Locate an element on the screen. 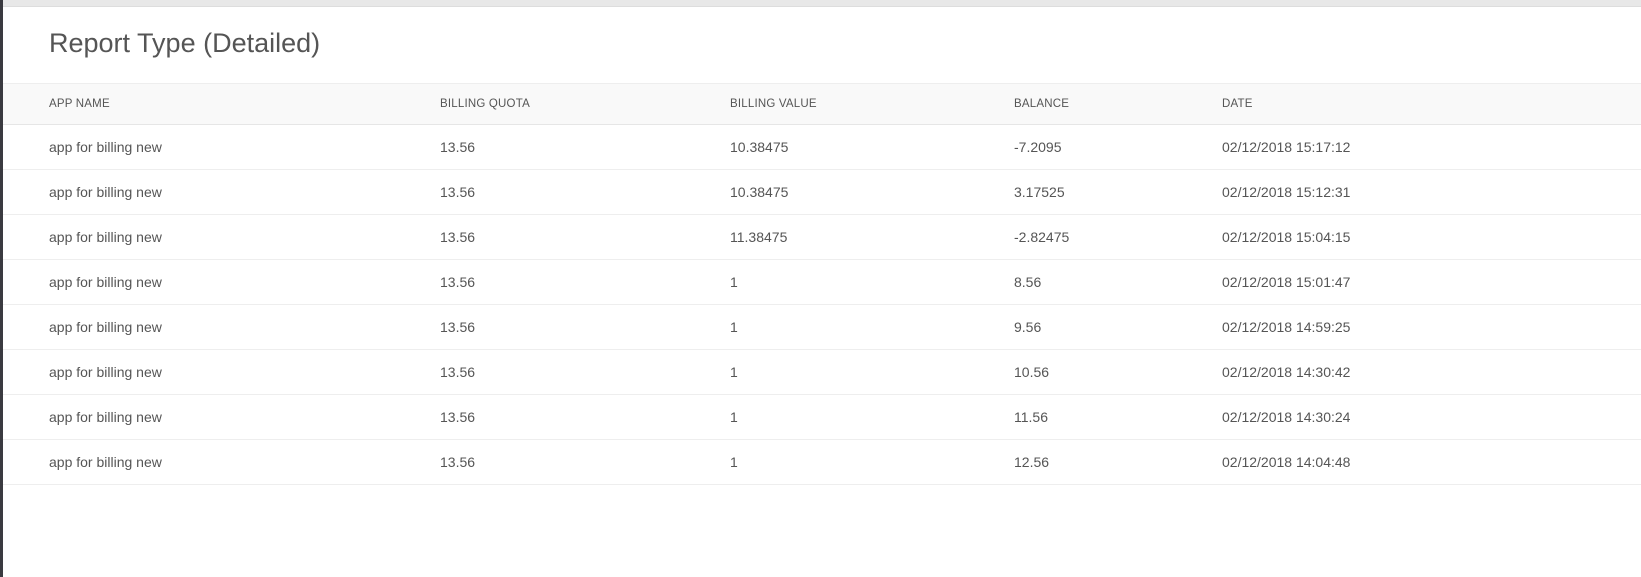 This screenshot has height=577, width=1641. column-header-date: DATE is located at coordinates (1431, 104).